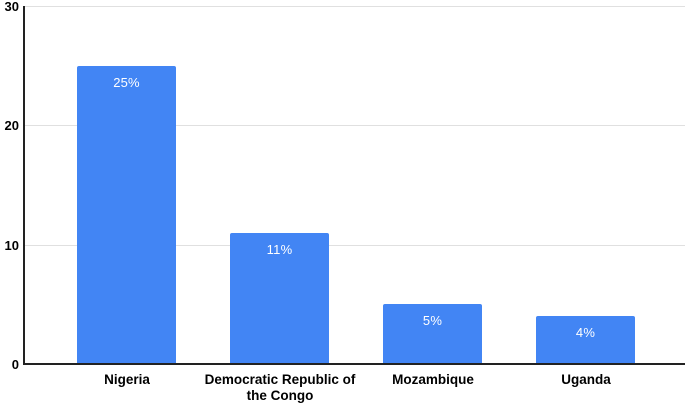 Image resolution: width=685 pixels, height=408 pixels. What do you see at coordinates (126, 214) in the screenshot?
I see `bar-nigeria: 25%` at bounding box center [126, 214].